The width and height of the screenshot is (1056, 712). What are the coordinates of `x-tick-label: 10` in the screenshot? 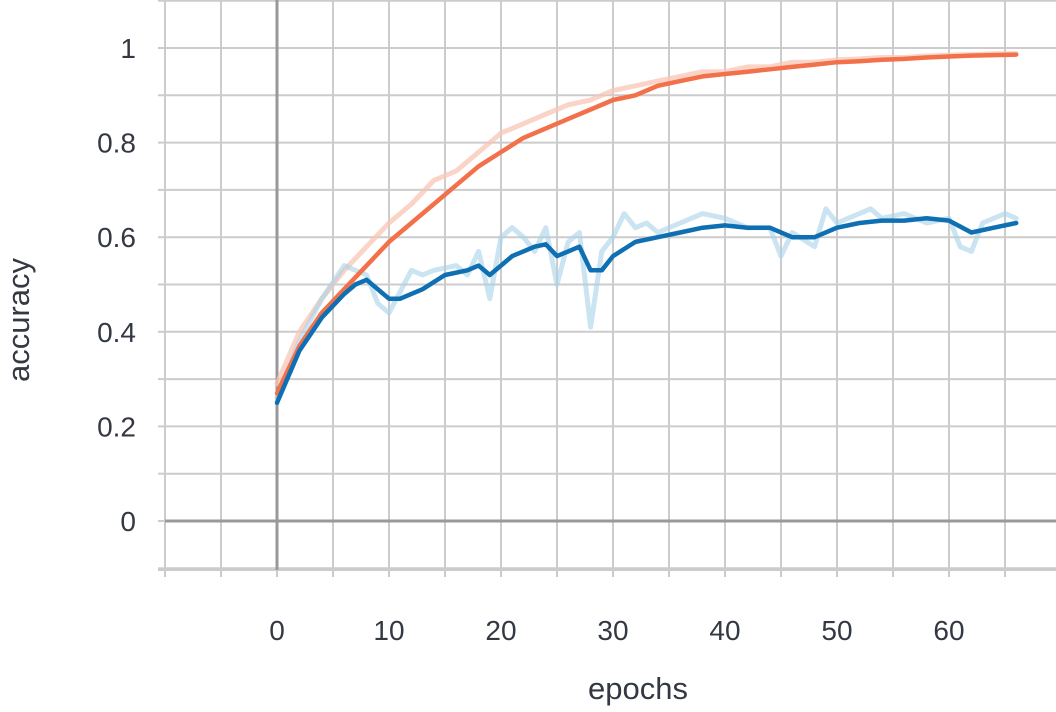 It's located at (388, 630).